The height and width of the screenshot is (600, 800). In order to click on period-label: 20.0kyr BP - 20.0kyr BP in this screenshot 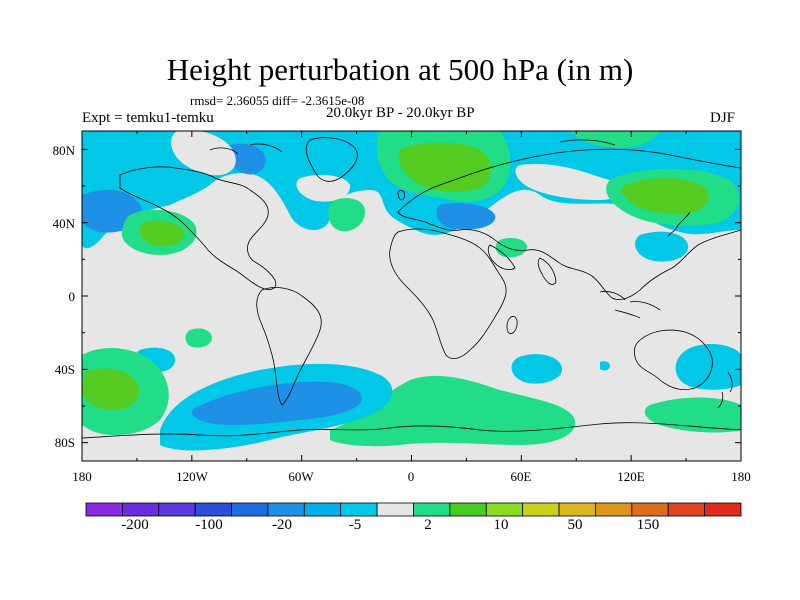, I will do `click(400, 113)`.